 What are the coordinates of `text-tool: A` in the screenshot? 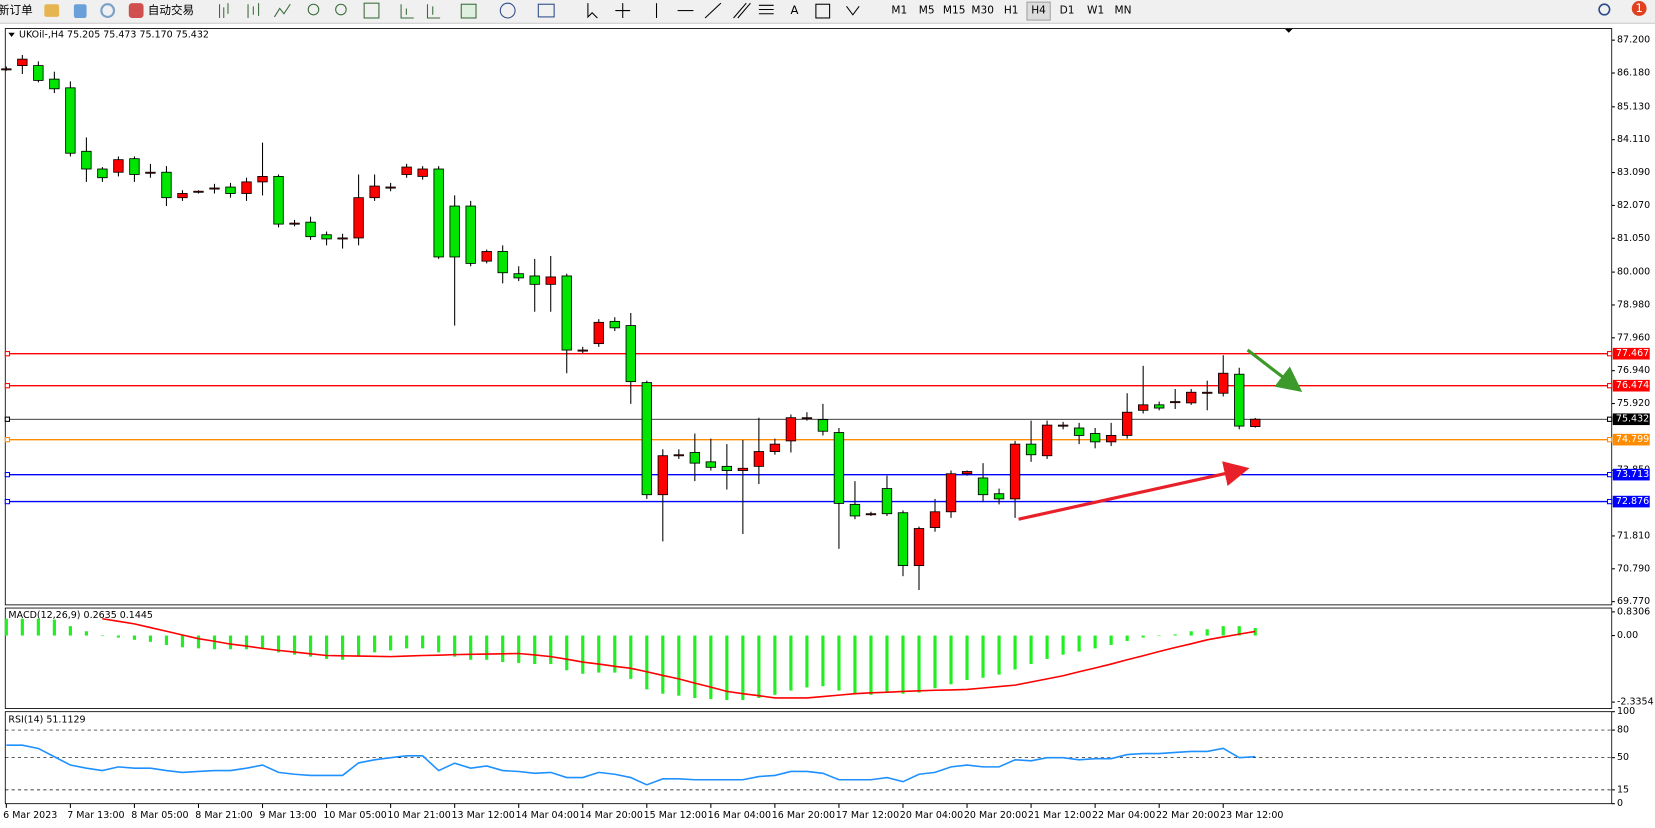 It's located at (795, 10).